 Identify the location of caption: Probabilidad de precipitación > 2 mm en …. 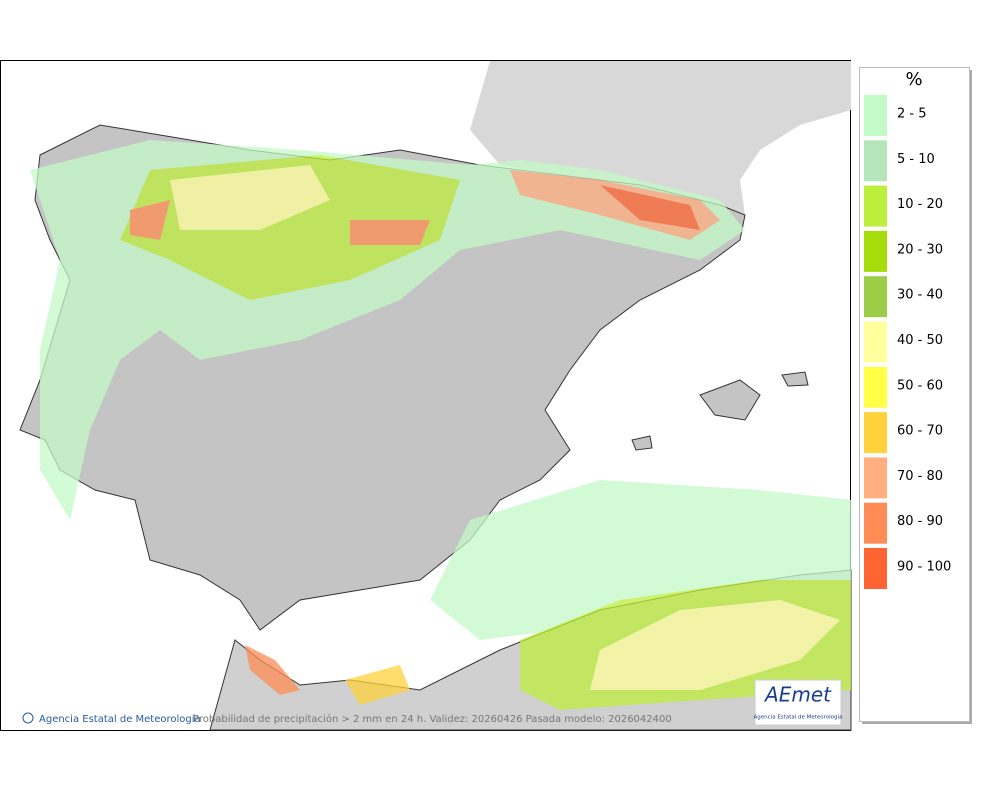
(432, 719).